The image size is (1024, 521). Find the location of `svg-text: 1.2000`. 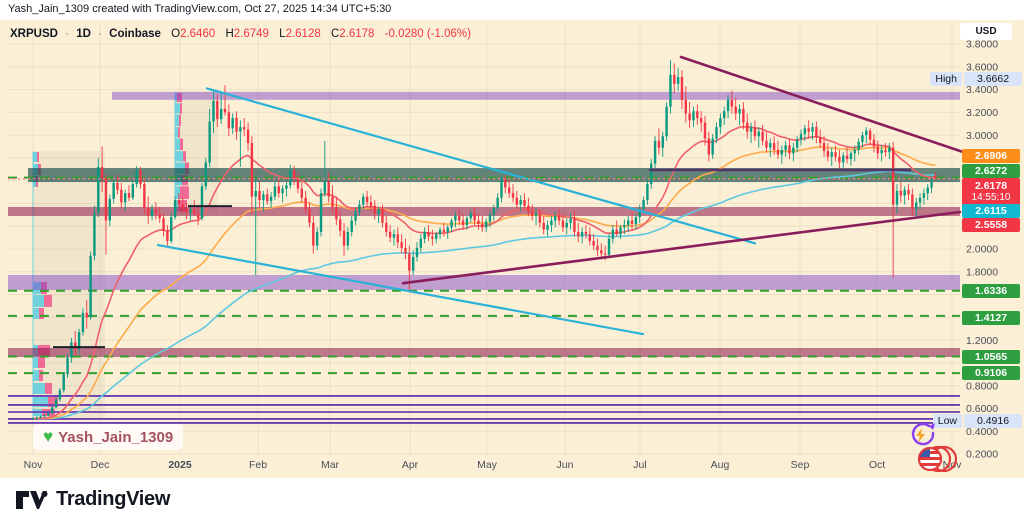

svg-text: 1.2000 is located at coordinates (982, 341).